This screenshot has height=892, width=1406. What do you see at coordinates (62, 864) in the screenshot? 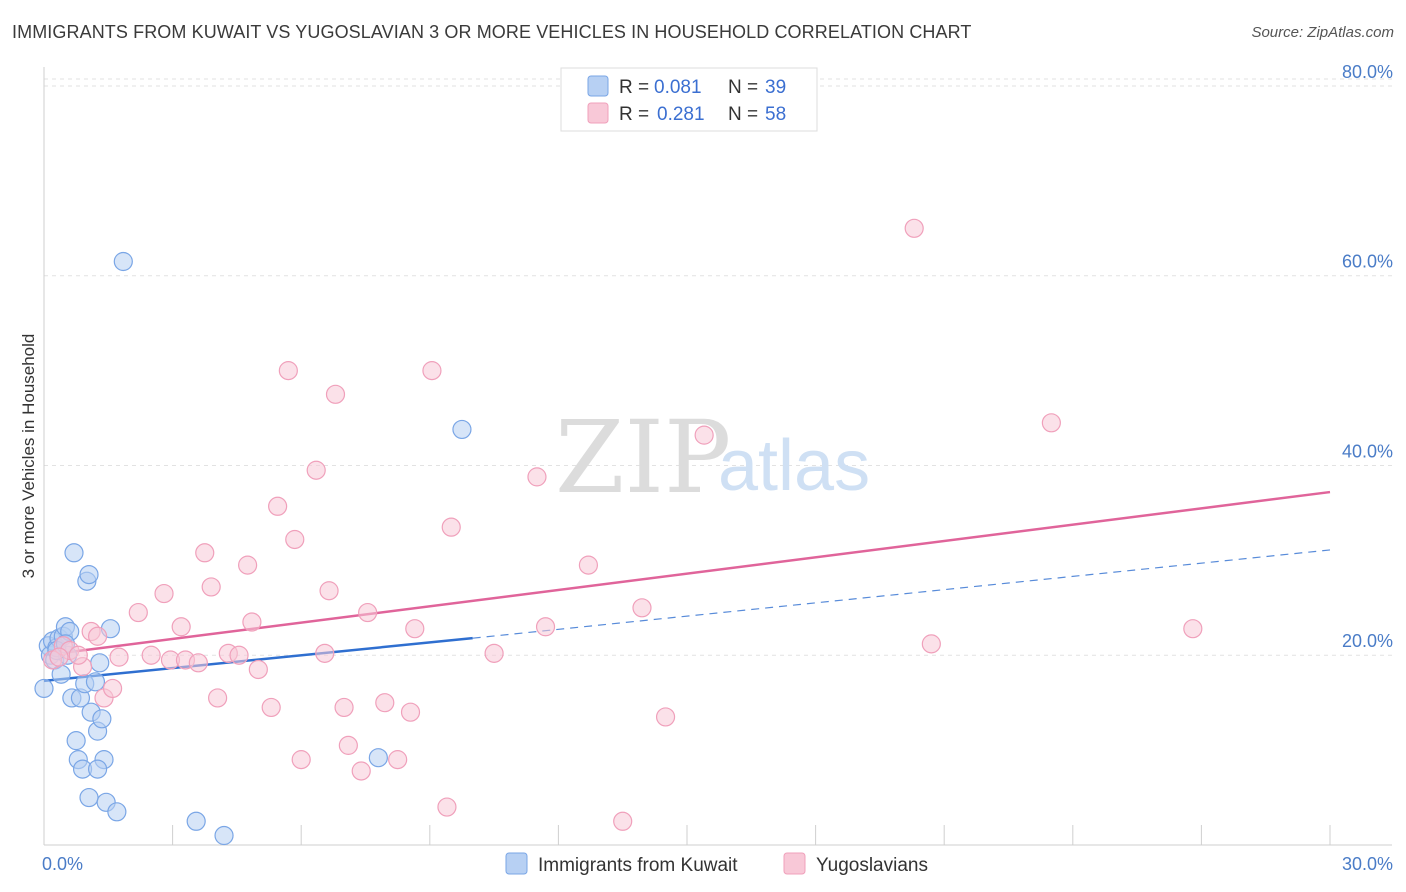
I see `x-tick-label-0: 0.0%` at bounding box center [62, 864].